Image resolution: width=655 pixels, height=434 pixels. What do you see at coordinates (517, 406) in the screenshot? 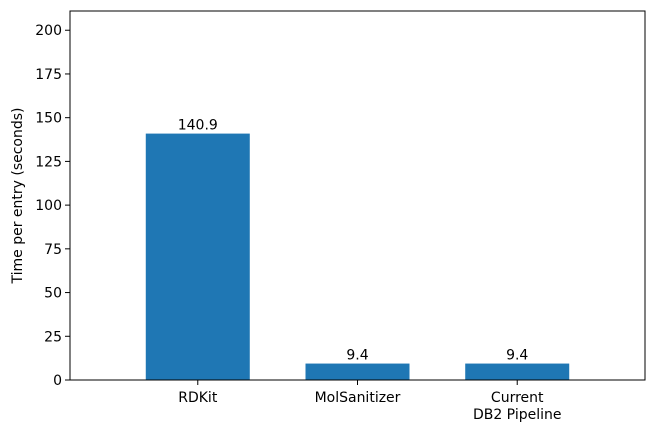
I see `x-tick-label: Current DB2 Pipeline` at bounding box center [517, 406].